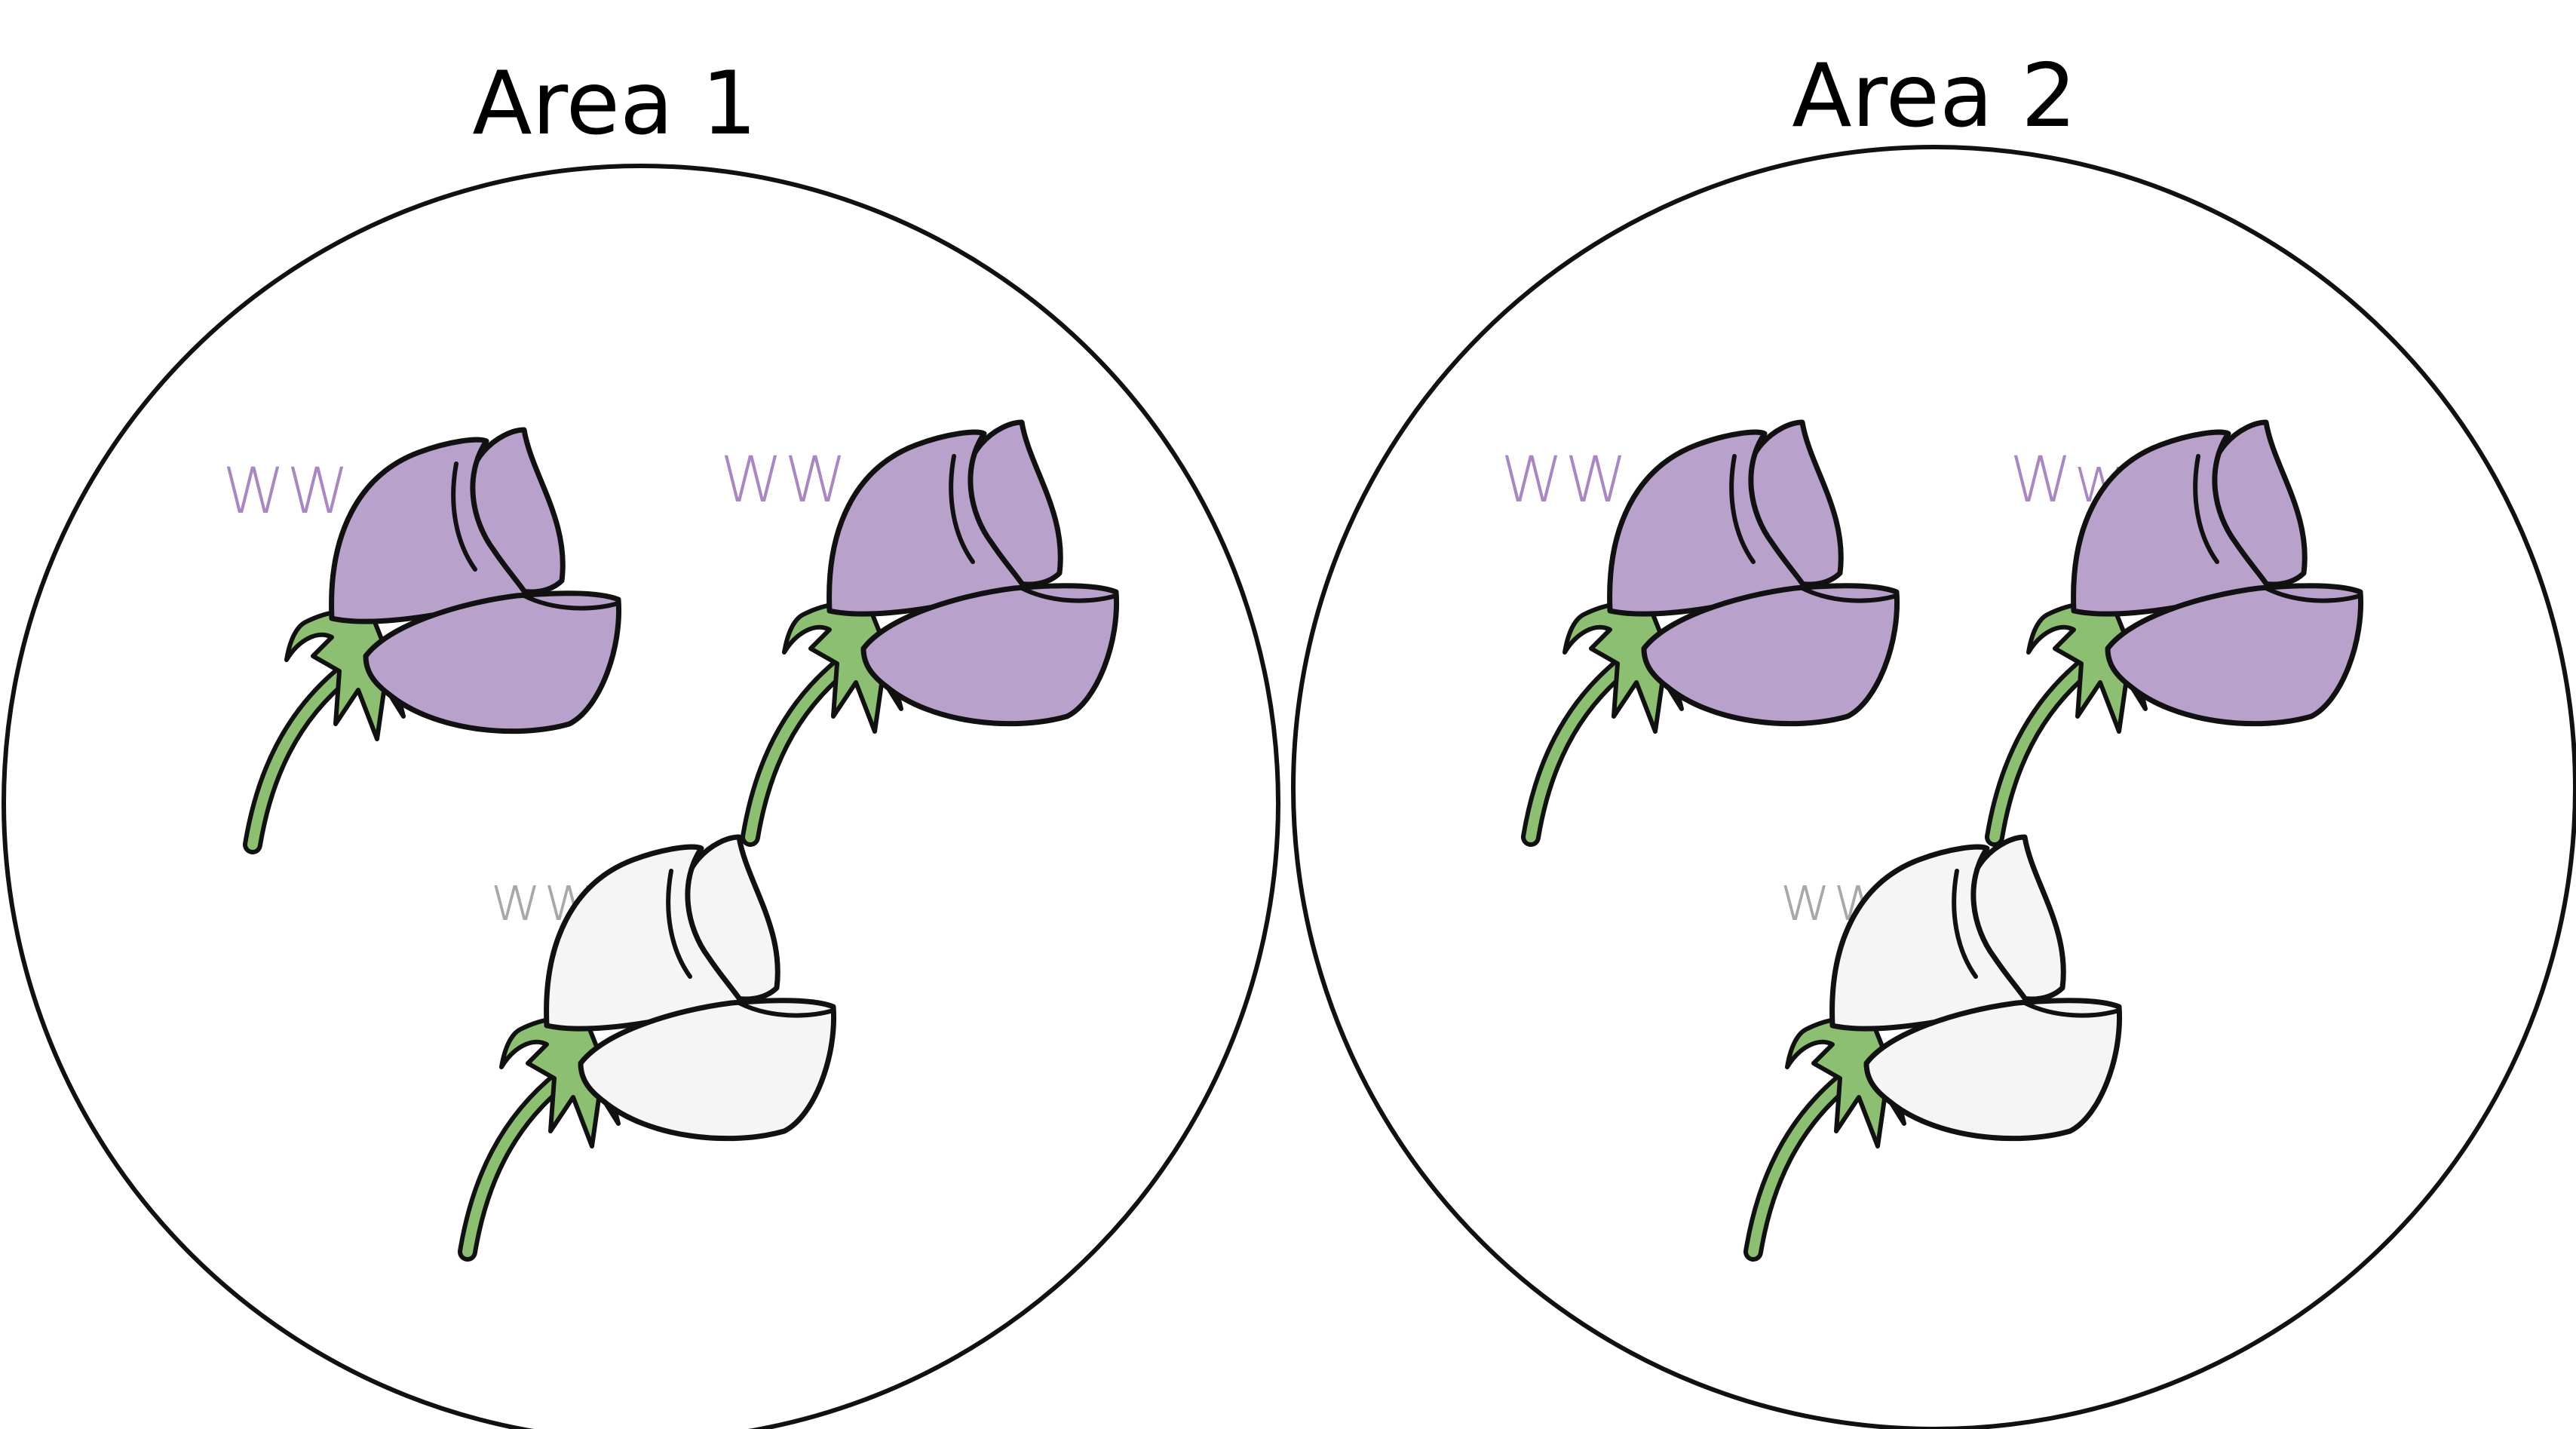 The width and height of the screenshot is (2576, 1429). Describe the element at coordinates (651, 1044) in the screenshot. I see `area-1-flower-3: ww` at that location.